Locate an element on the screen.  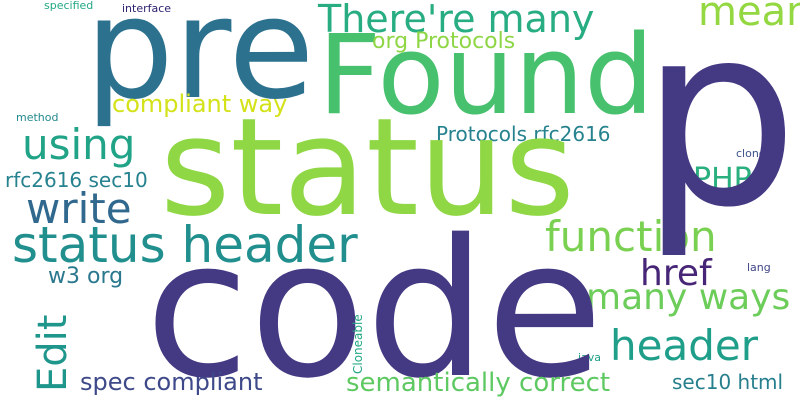
word-specified: specified is located at coordinates (69, 6).